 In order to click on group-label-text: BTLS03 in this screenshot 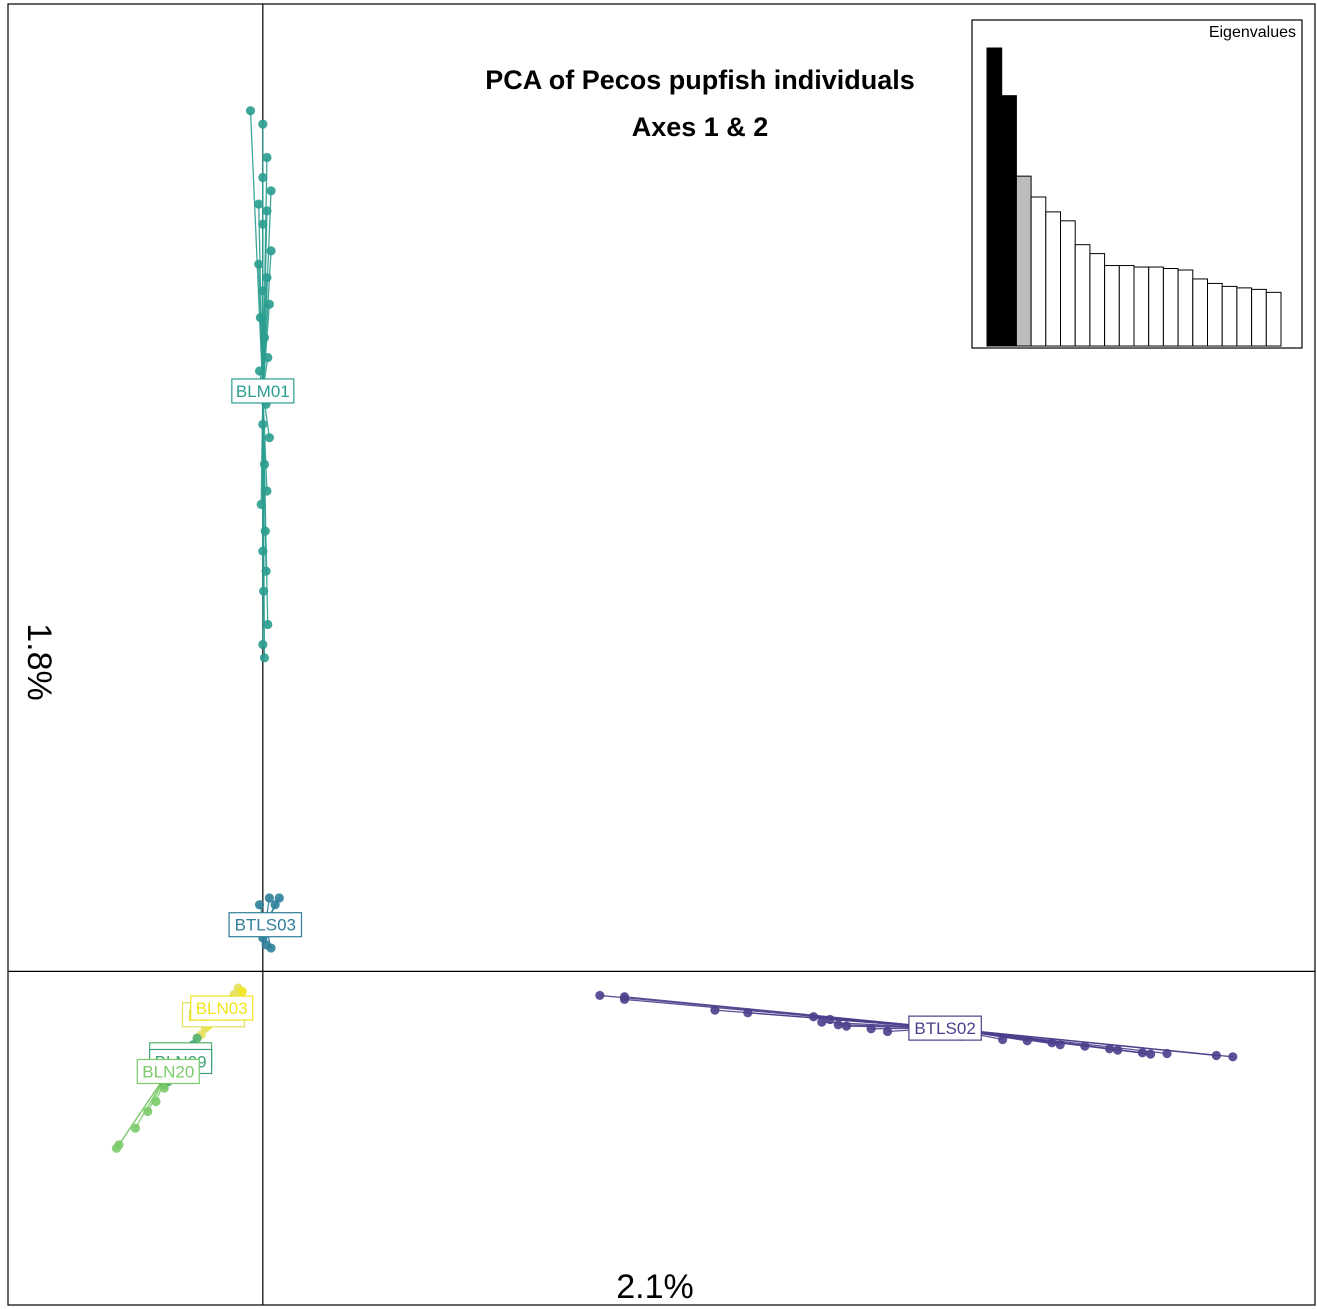, I will do `click(265, 925)`.